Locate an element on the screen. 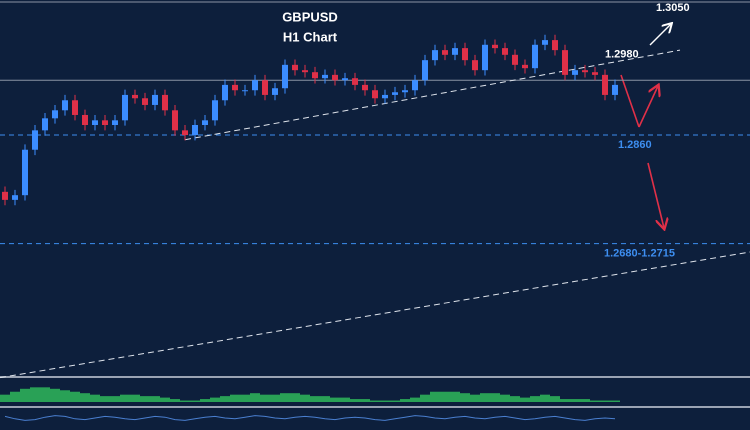 The height and width of the screenshot is (430, 750). level-label: 1.2860 is located at coordinates (635, 145).